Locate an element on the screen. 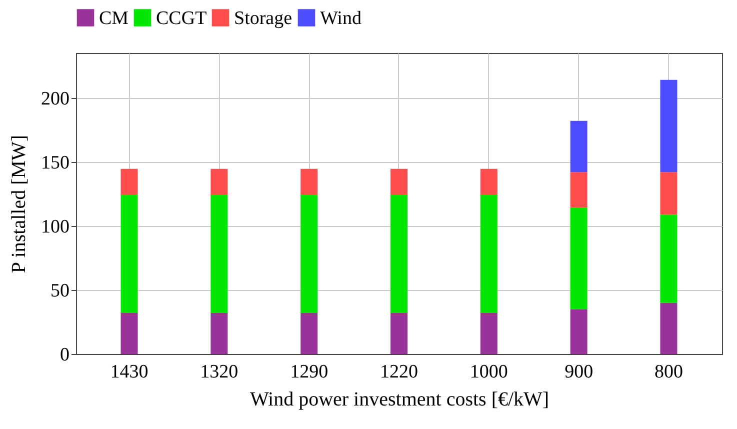 The image size is (737, 429). x-tick-label: 1000 is located at coordinates (489, 372).